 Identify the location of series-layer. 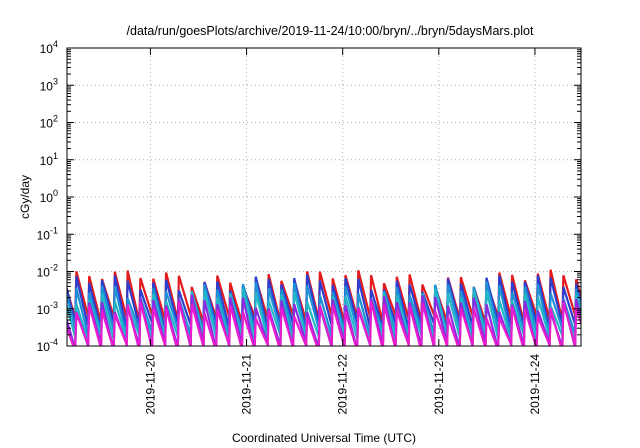
(324, 307).